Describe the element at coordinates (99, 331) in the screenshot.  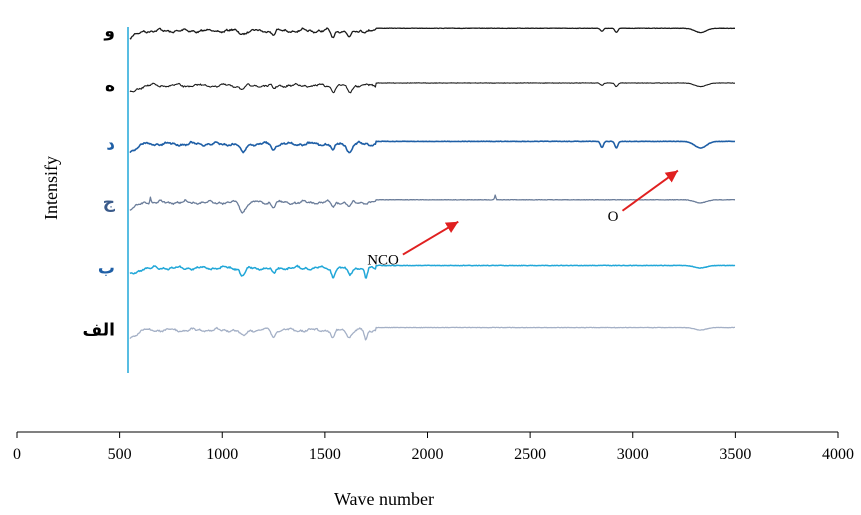
I see `series-label: الف` at that location.